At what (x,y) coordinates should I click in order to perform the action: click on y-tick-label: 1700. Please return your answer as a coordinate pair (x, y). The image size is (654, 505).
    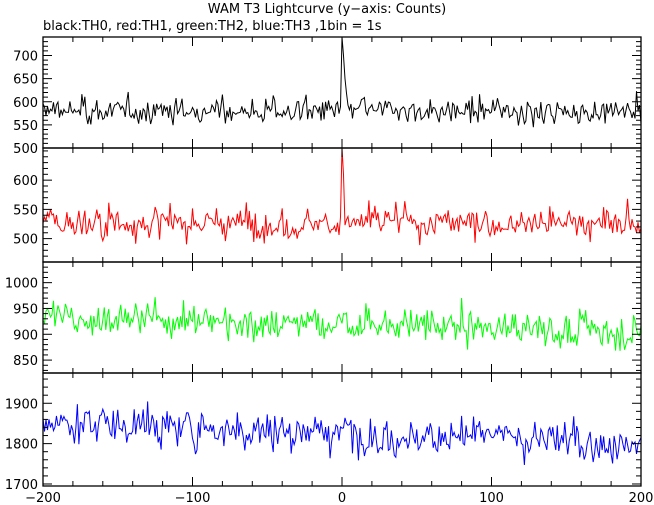
    Looking at the image, I should click on (21, 485).